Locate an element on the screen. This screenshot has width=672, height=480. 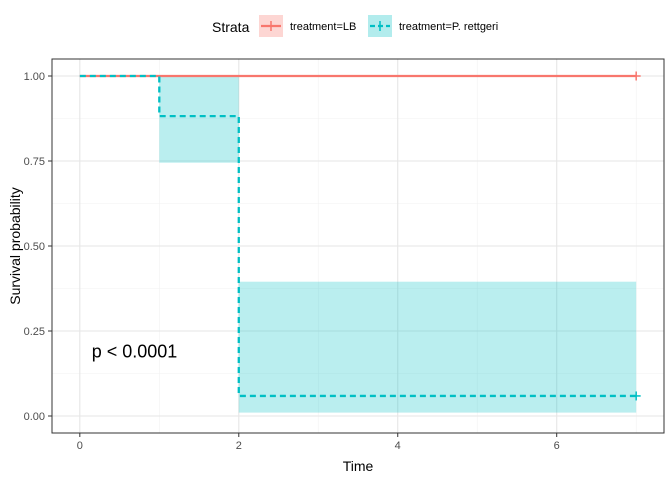
x-tick-label: 2 is located at coordinates (239, 446).